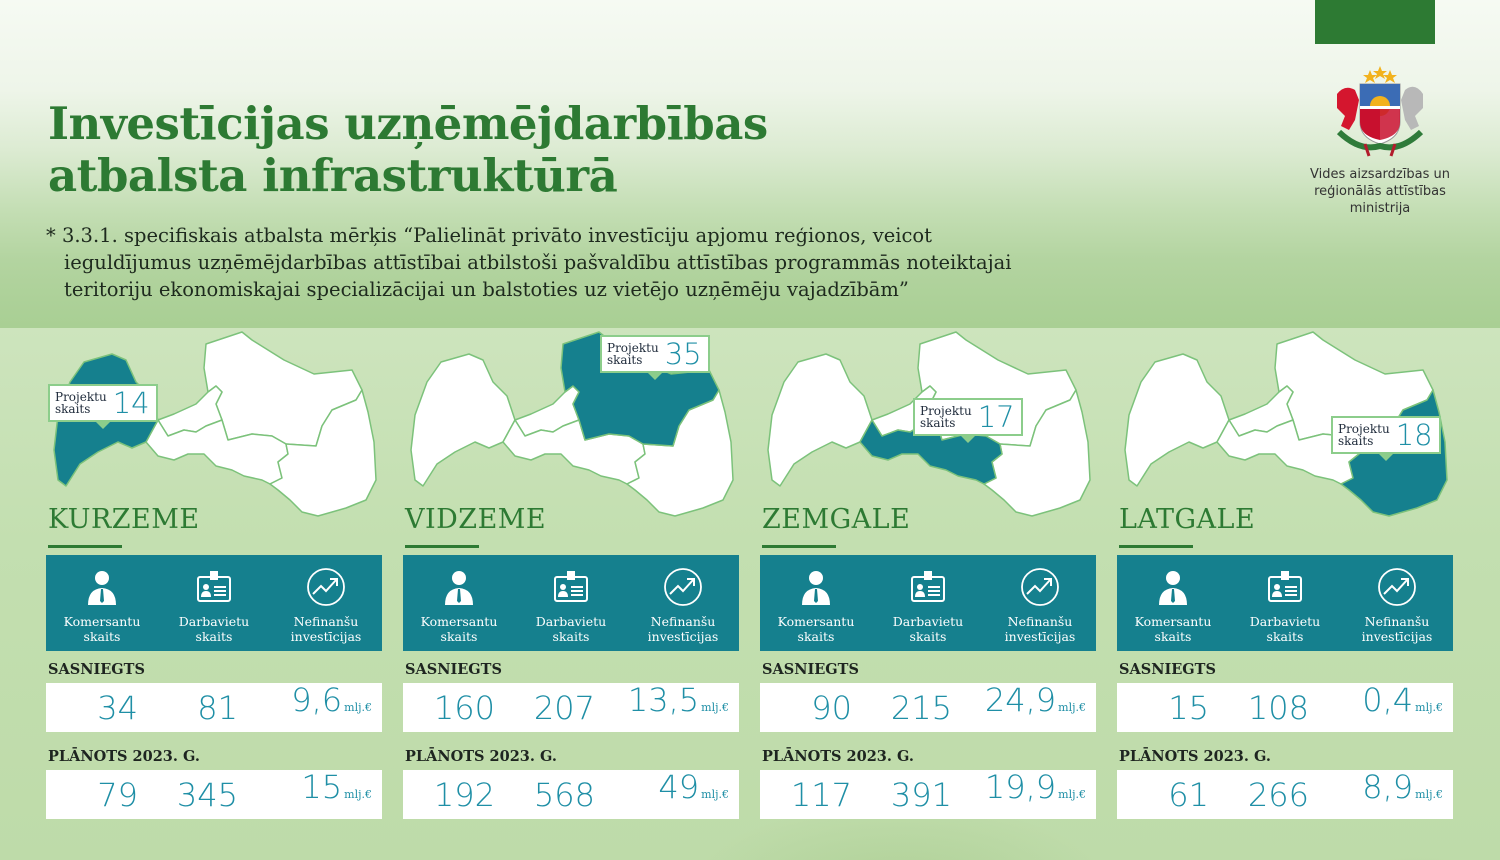 The height and width of the screenshot is (860, 1500). What do you see at coordinates (996, 417) in the screenshot?
I see `project-count: 17` at bounding box center [996, 417].